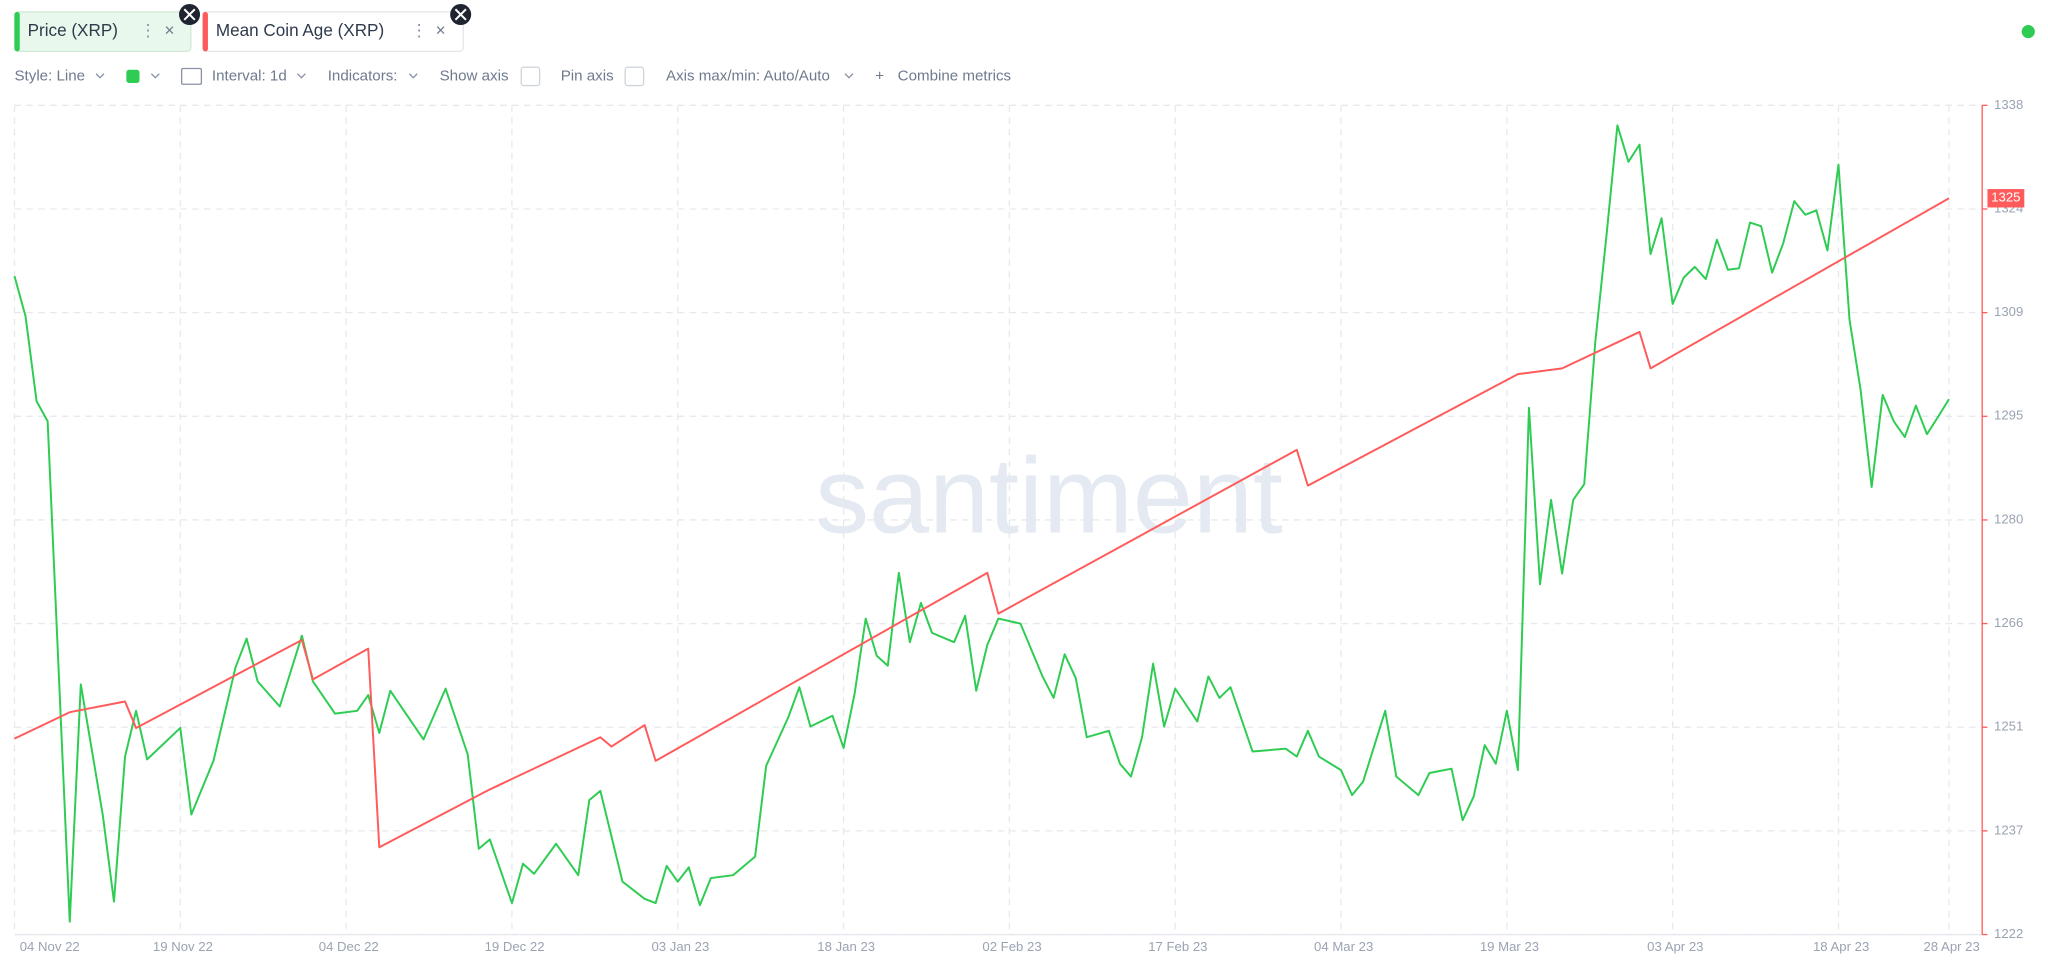 This screenshot has height=963, width=2048. Describe the element at coordinates (249, 75) in the screenshot. I see `interval-select: Interval: 1d` at that location.